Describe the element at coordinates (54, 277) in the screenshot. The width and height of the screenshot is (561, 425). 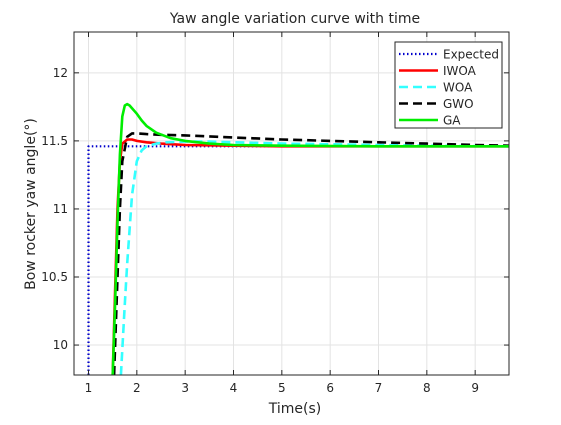
I see `y-tick-label: 10.5` at that location.